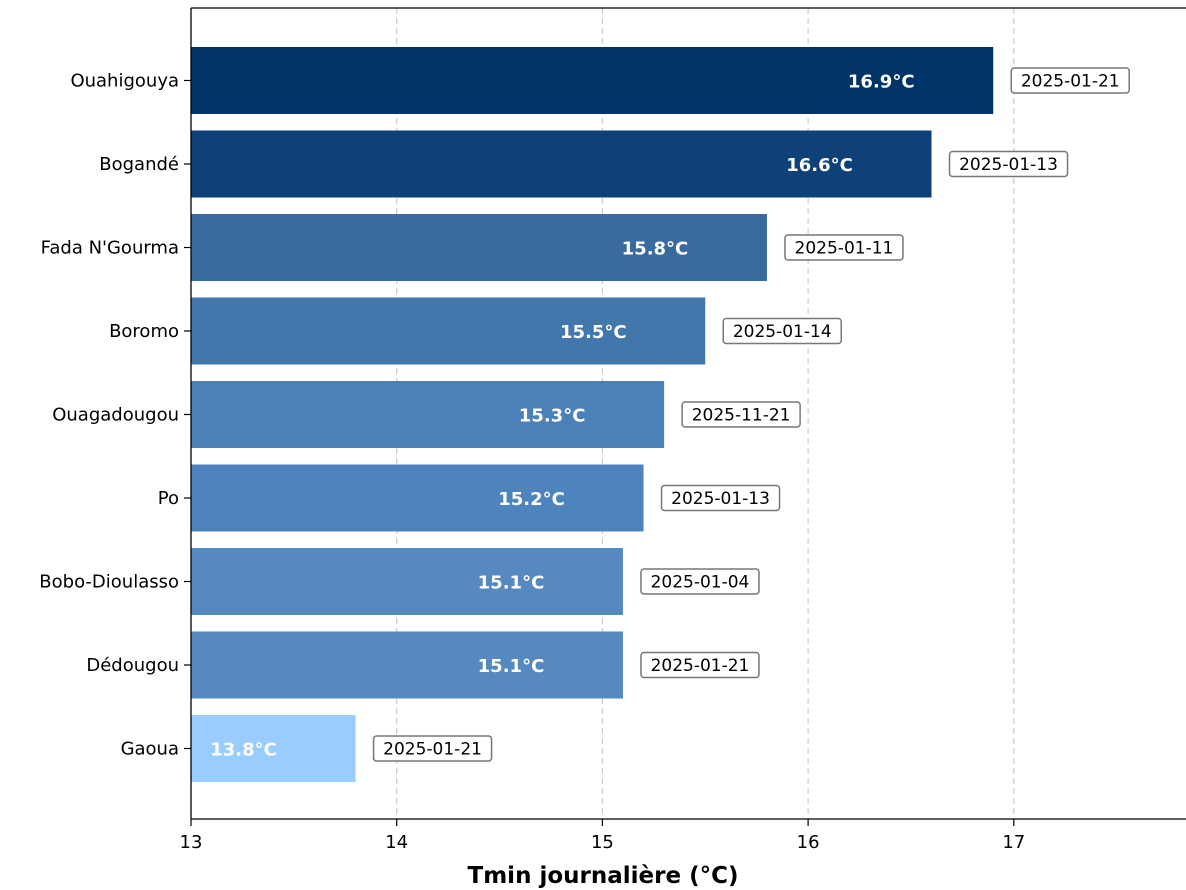  Describe the element at coordinates (115, 415) in the screenshot. I see `category-label: Ouagadougou` at that location.